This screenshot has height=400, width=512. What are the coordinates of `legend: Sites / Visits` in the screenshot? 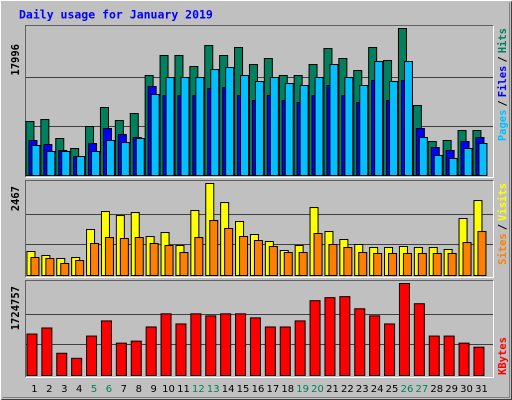 It's located at (503, 224).